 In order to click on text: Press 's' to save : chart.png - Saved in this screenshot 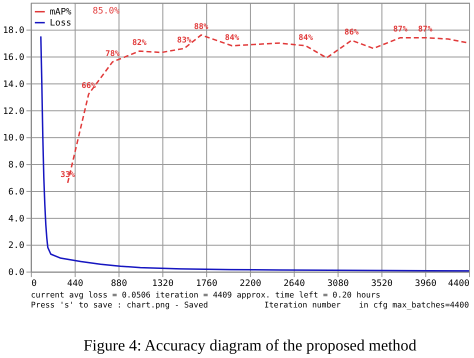, I will do `click(119, 305)`.